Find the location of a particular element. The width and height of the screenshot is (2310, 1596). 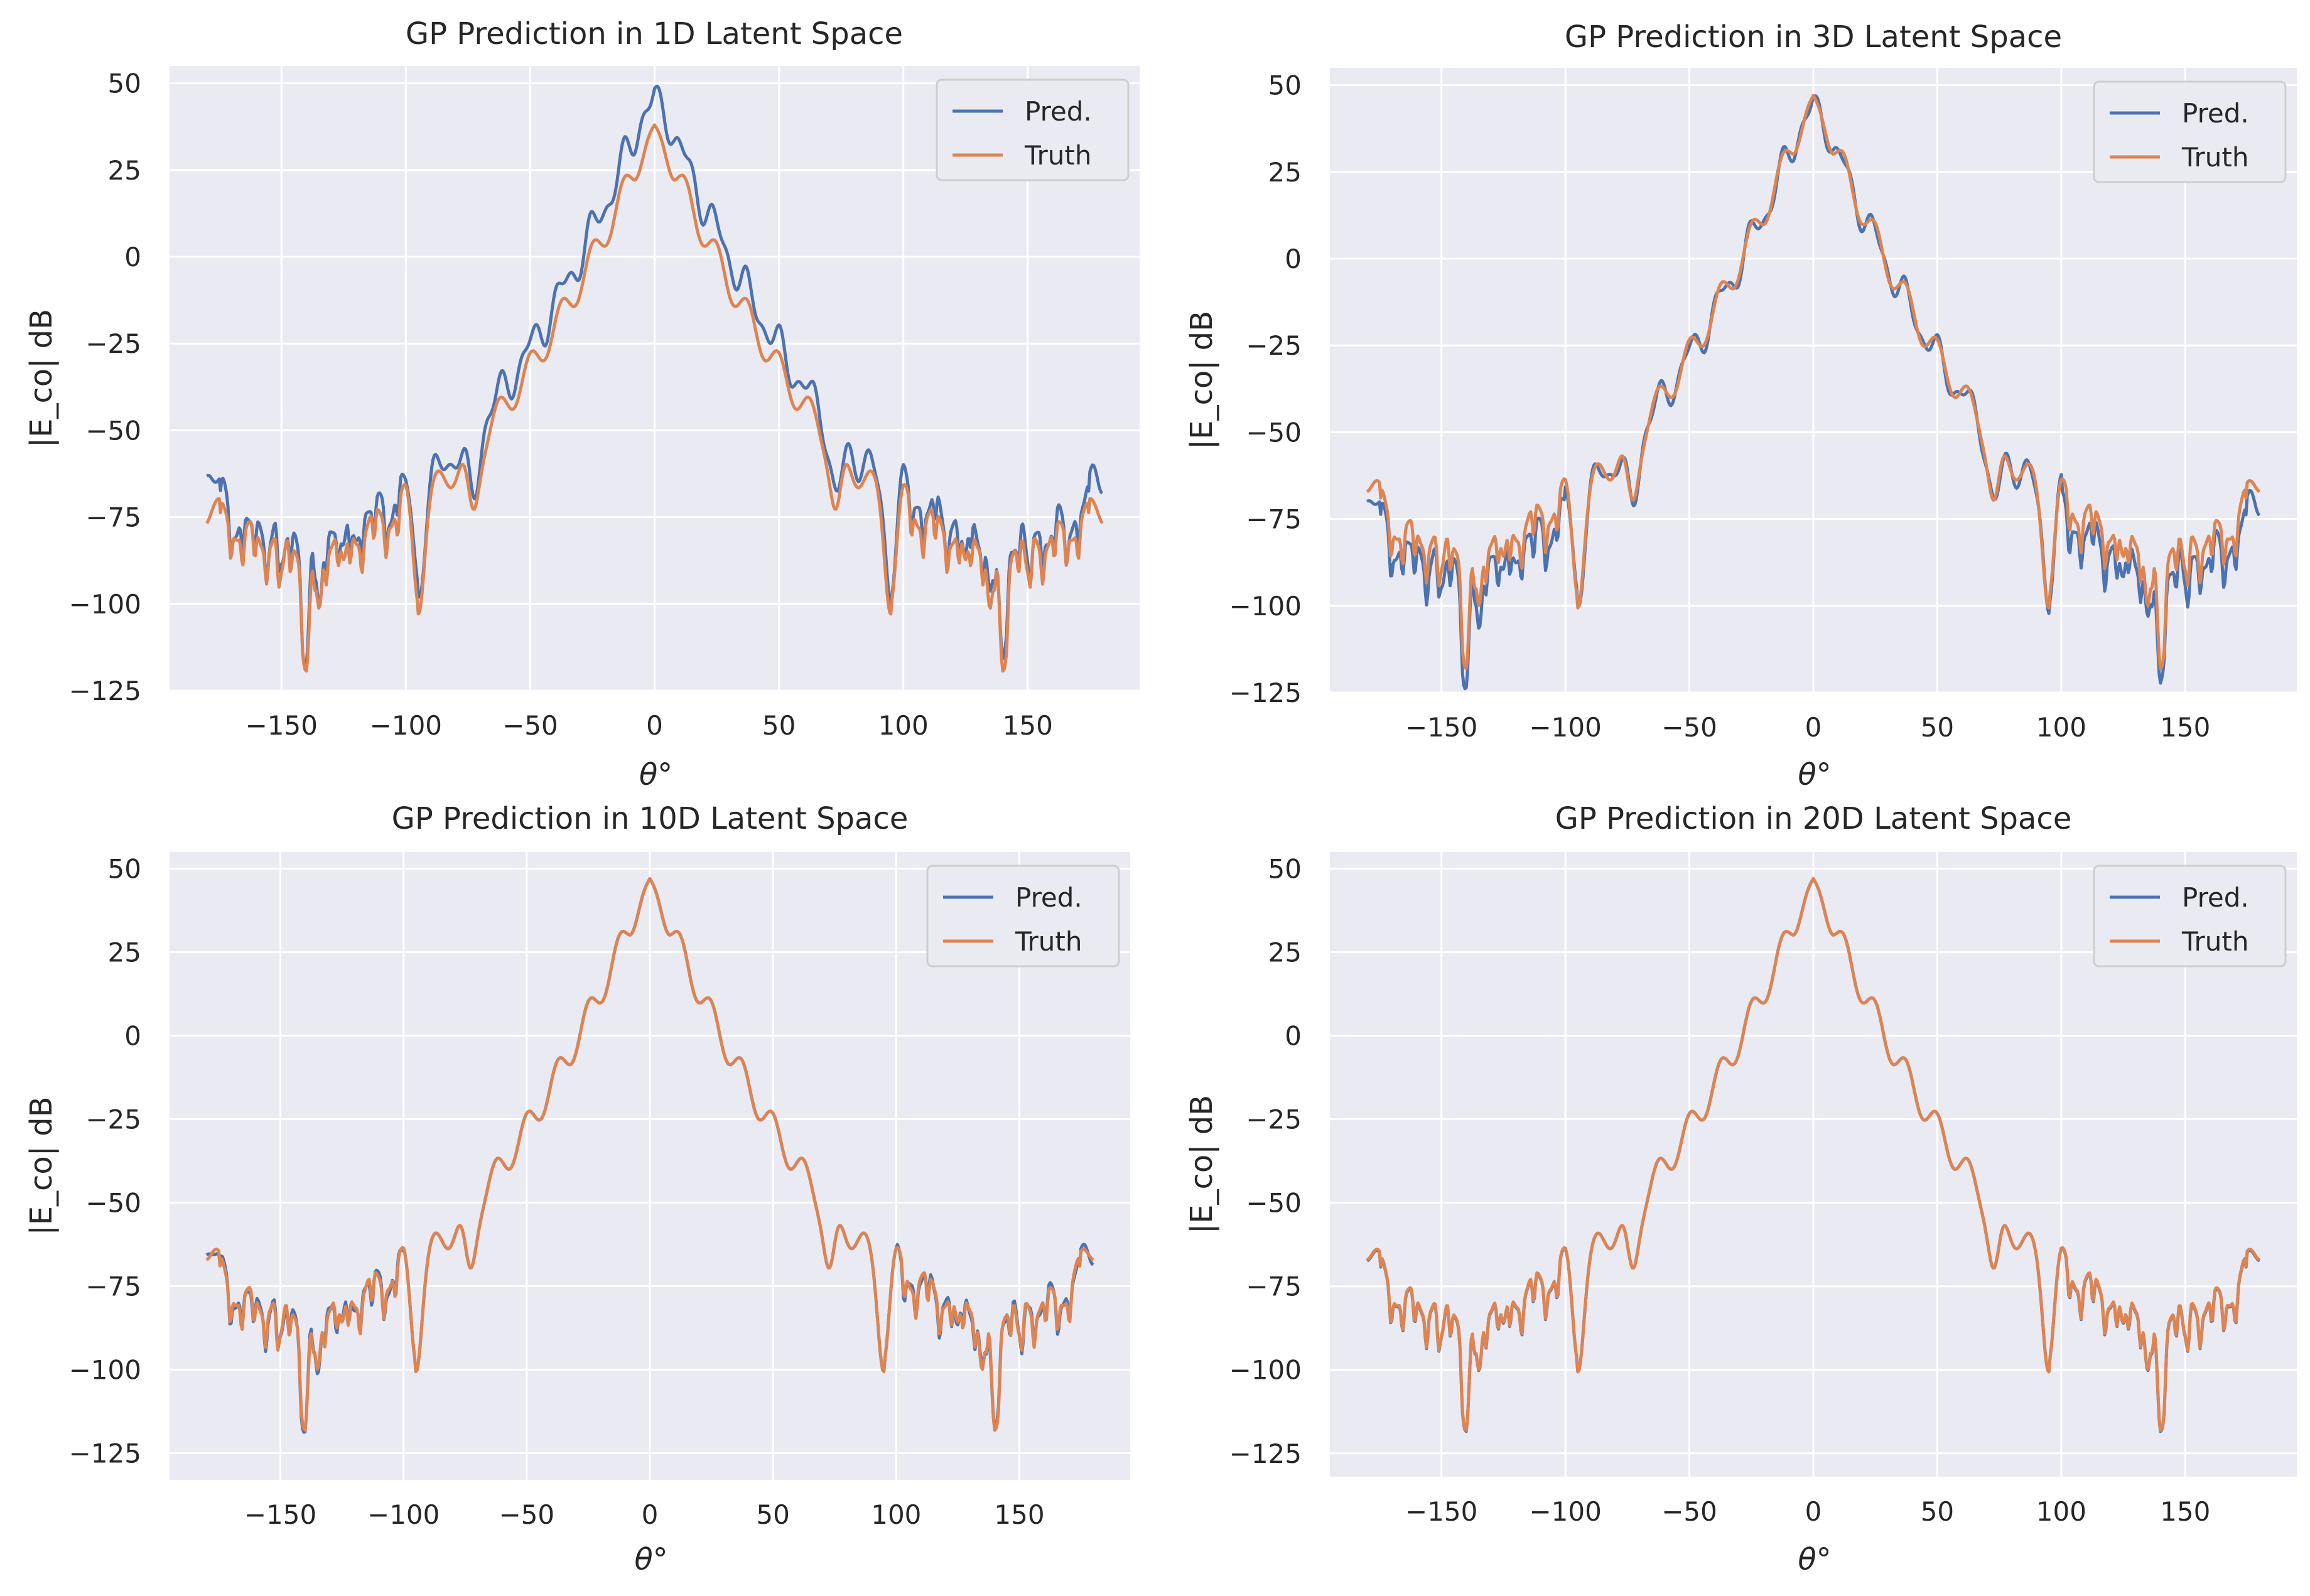

chart-title: GP Prediction in 3D Latent Space is located at coordinates (1814, 37).